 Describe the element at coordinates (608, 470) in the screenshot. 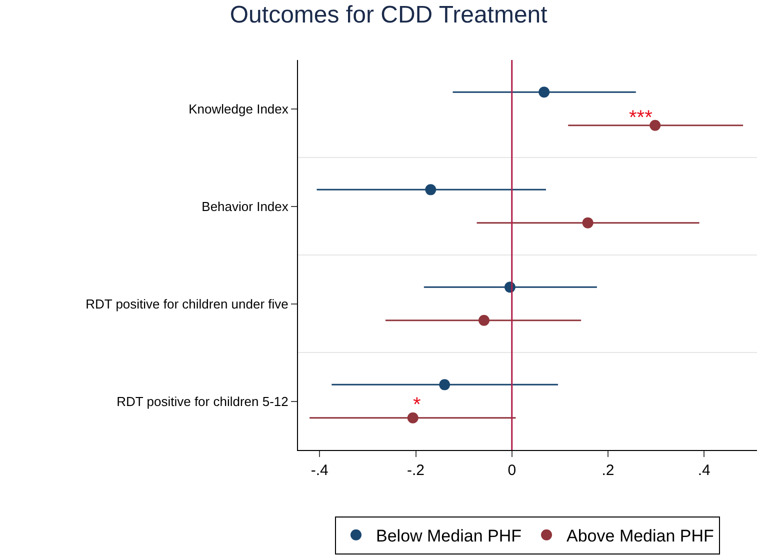

I see `x-tick-label: .2` at that location.